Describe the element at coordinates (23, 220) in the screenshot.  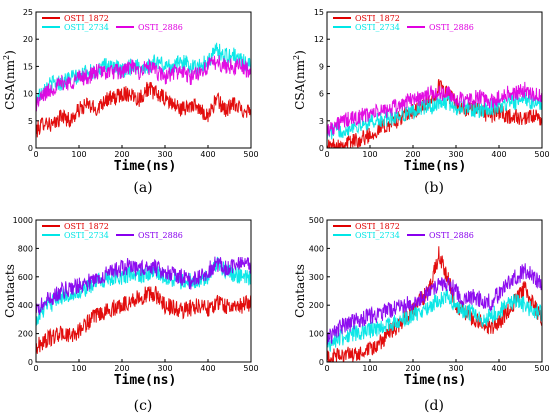
I see `y-tick-label: 1000` at that location.